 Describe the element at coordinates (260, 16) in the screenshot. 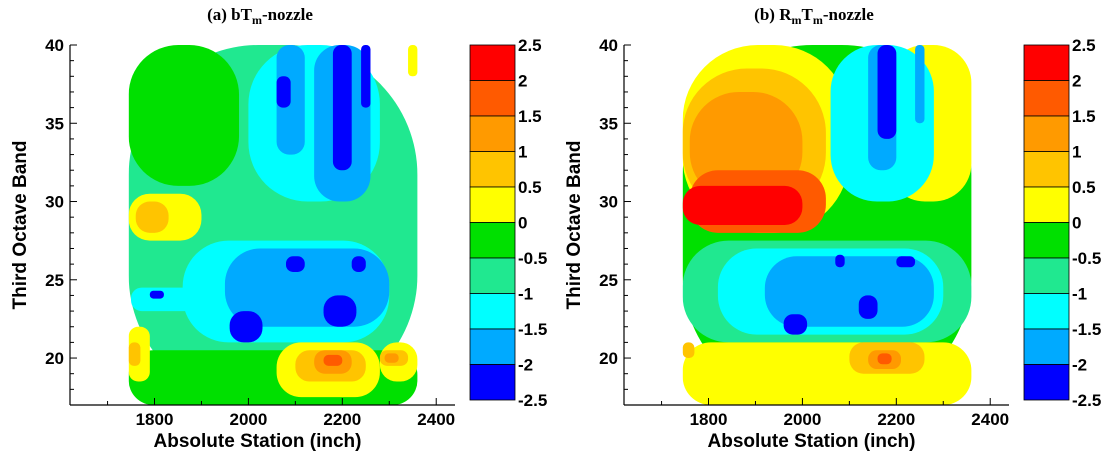

I see `chart-title: (a) bTm-nozzle` at that location.